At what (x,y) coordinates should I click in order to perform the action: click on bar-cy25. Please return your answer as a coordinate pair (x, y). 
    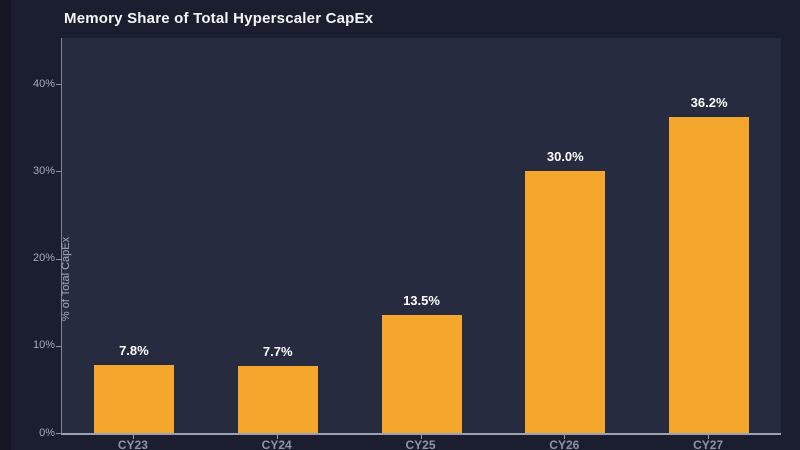
    Looking at the image, I should click on (421, 374).